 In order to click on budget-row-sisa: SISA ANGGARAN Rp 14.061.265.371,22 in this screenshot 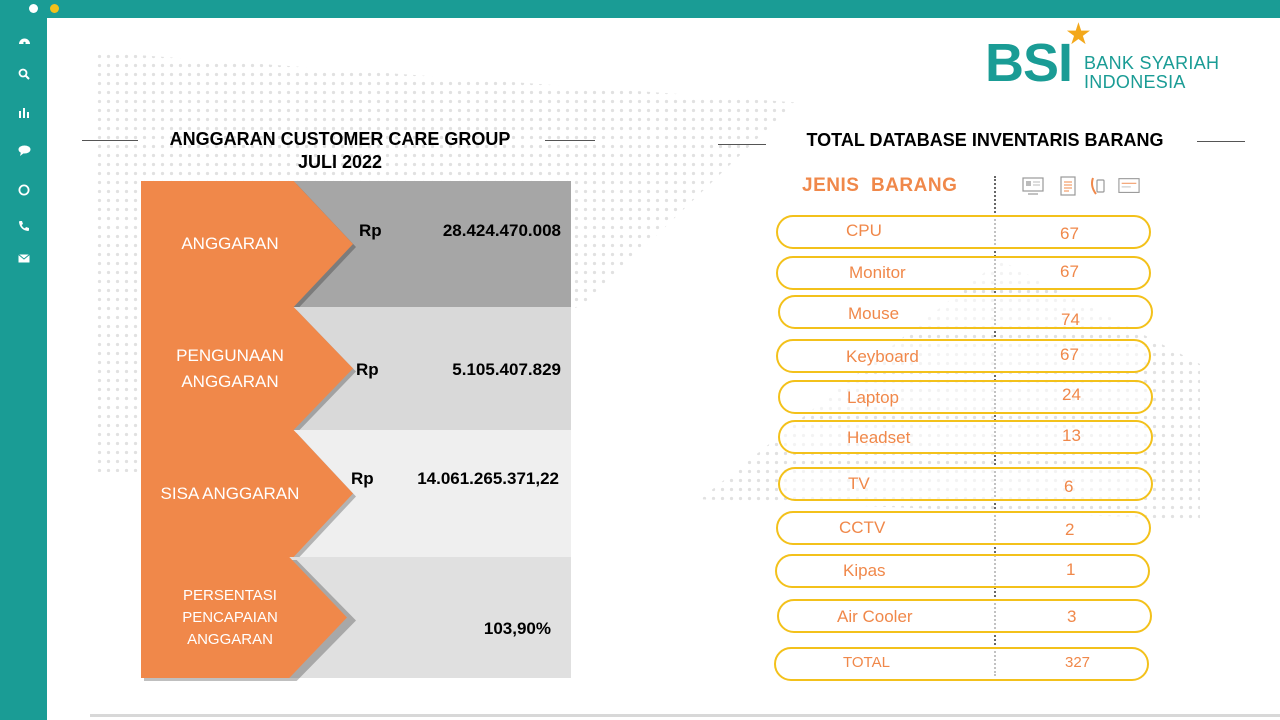, I will do `click(356, 495)`.